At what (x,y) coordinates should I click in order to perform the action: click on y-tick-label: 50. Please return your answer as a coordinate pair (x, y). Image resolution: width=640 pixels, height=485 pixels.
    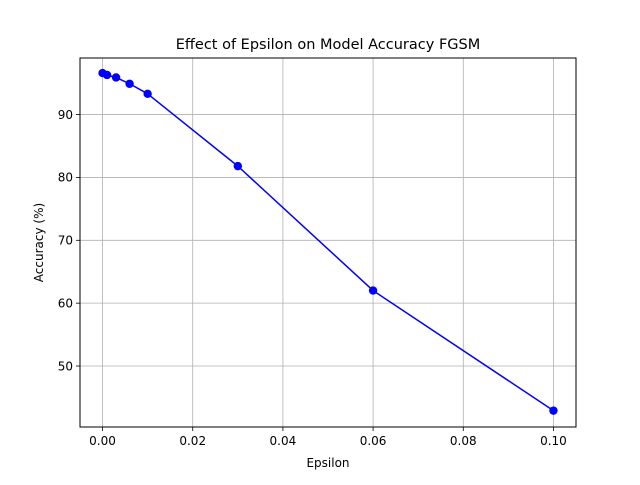
    Looking at the image, I should click on (65, 366).